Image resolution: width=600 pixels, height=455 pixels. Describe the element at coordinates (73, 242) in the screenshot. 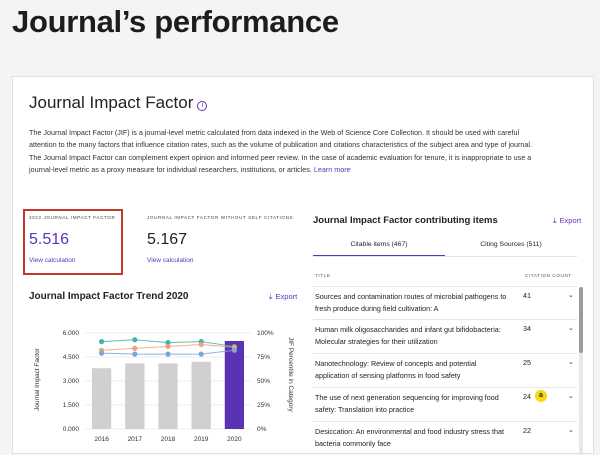

I see `jif-highlight-box` at that location.